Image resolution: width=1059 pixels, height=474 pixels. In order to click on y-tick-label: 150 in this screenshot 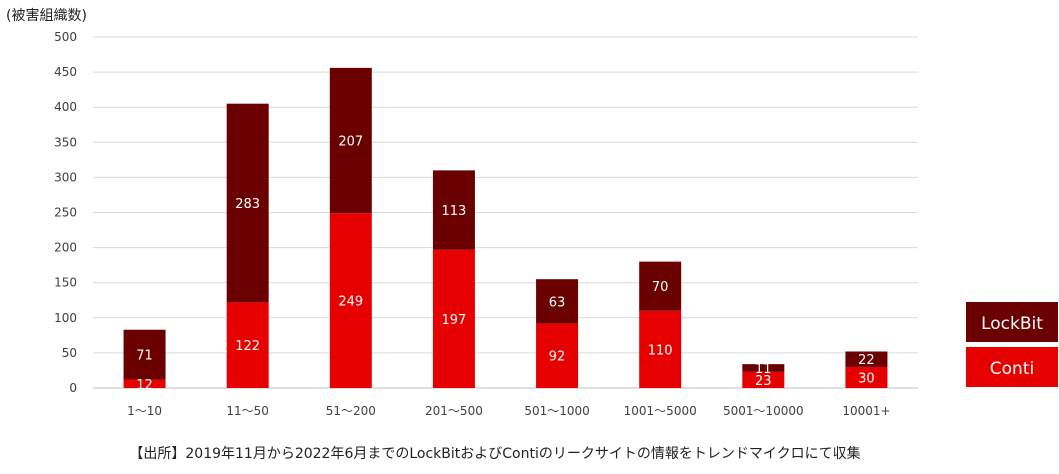, I will do `click(65, 283)`.